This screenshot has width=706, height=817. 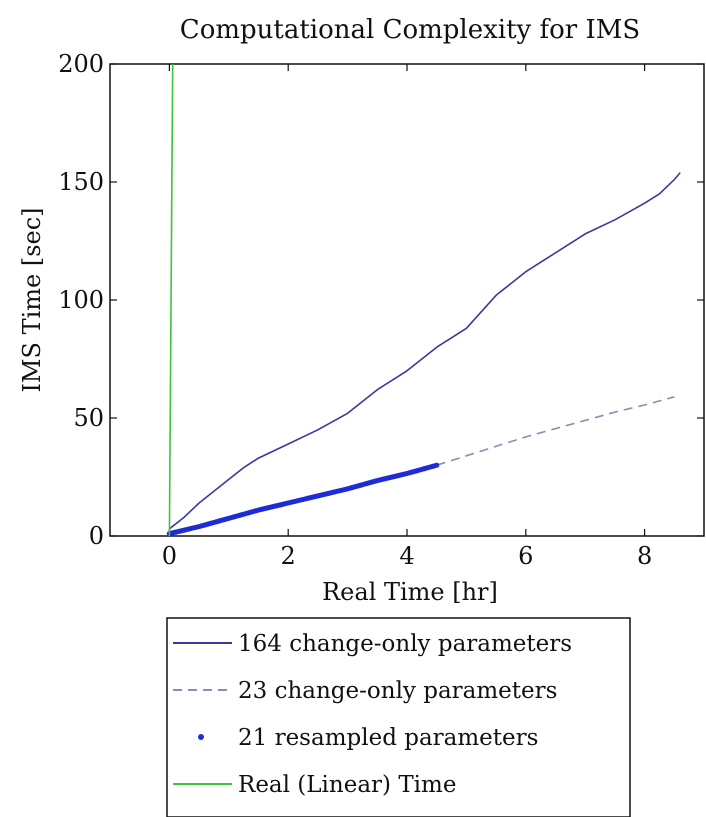 What do you see at coordinates (410, 592) in the screenshot?
I see `x-axis-label: Real Time [hr]` at bounding box center [410, 592].